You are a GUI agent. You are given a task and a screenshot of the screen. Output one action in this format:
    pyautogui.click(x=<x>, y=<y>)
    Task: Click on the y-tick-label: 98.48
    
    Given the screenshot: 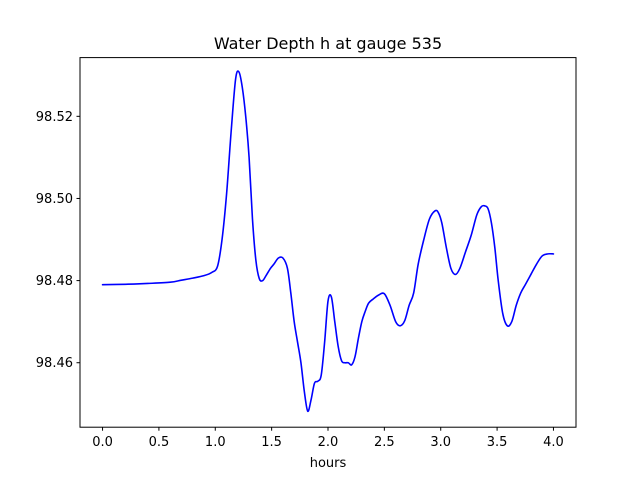 What is the action you would take?
    pyautogui.click(x=54, y=281)
    